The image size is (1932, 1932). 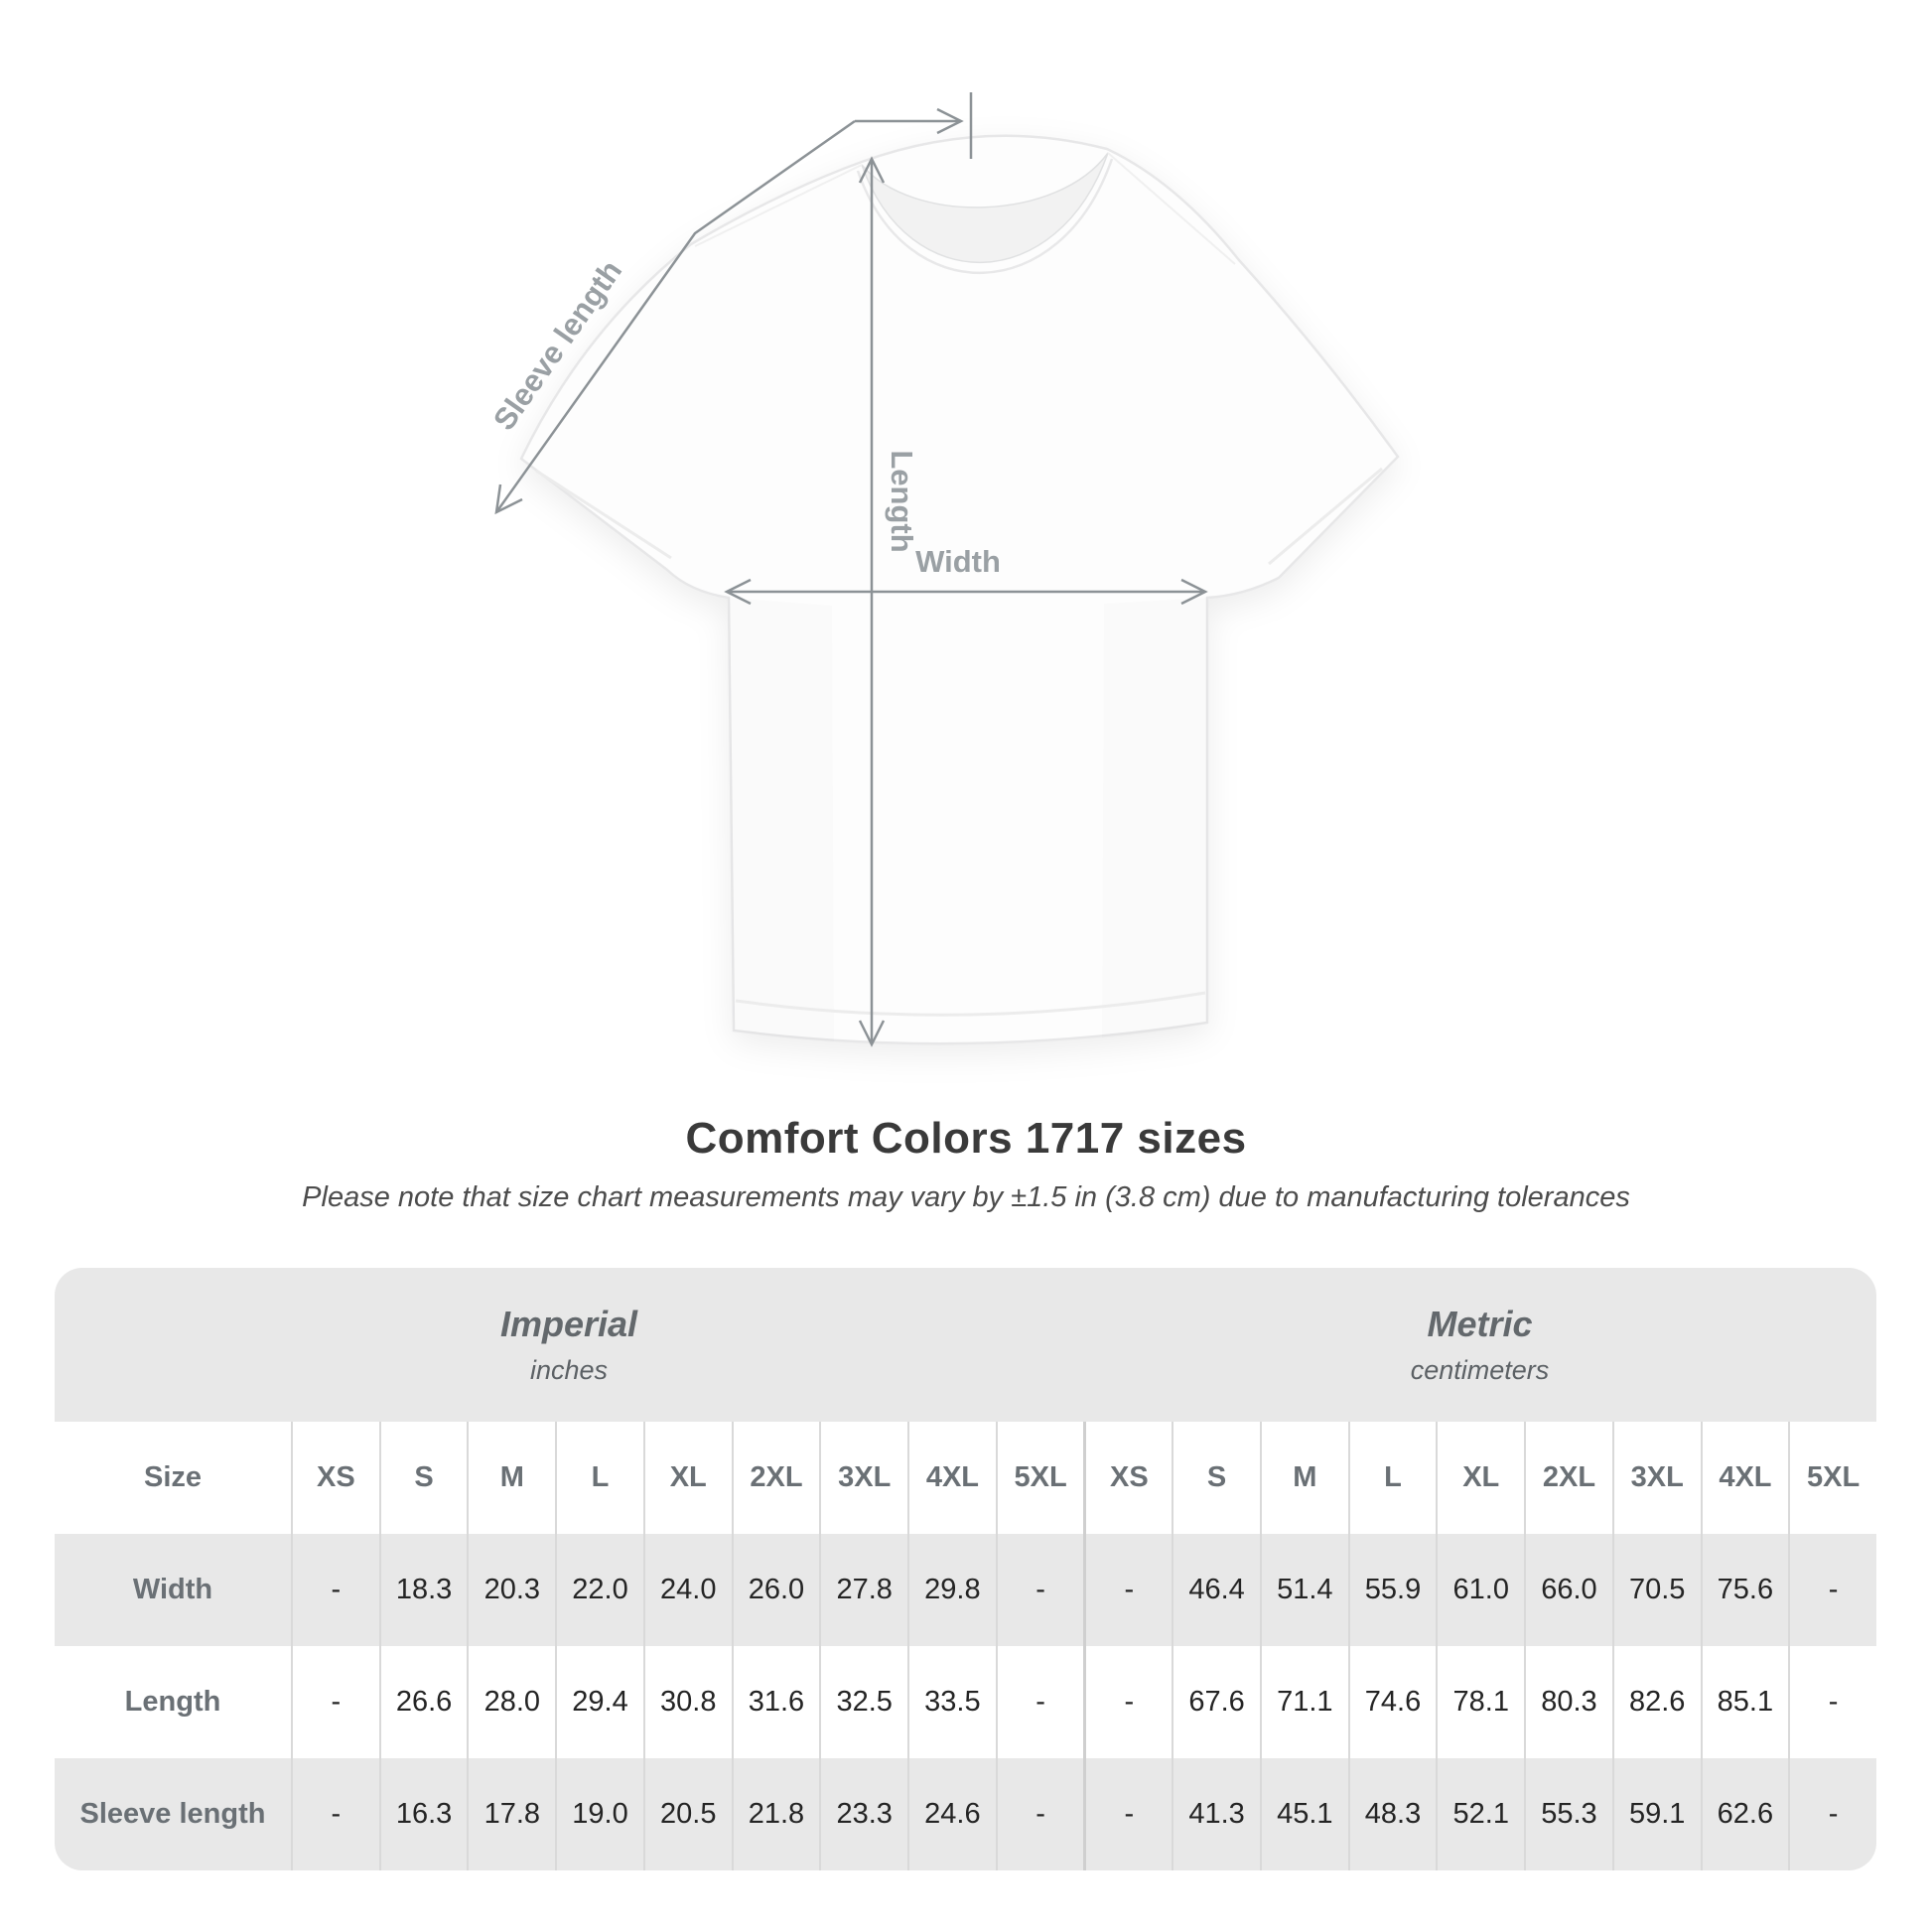 I want to click on metric-group-name: Metric, so click(x=1480, y=1324).